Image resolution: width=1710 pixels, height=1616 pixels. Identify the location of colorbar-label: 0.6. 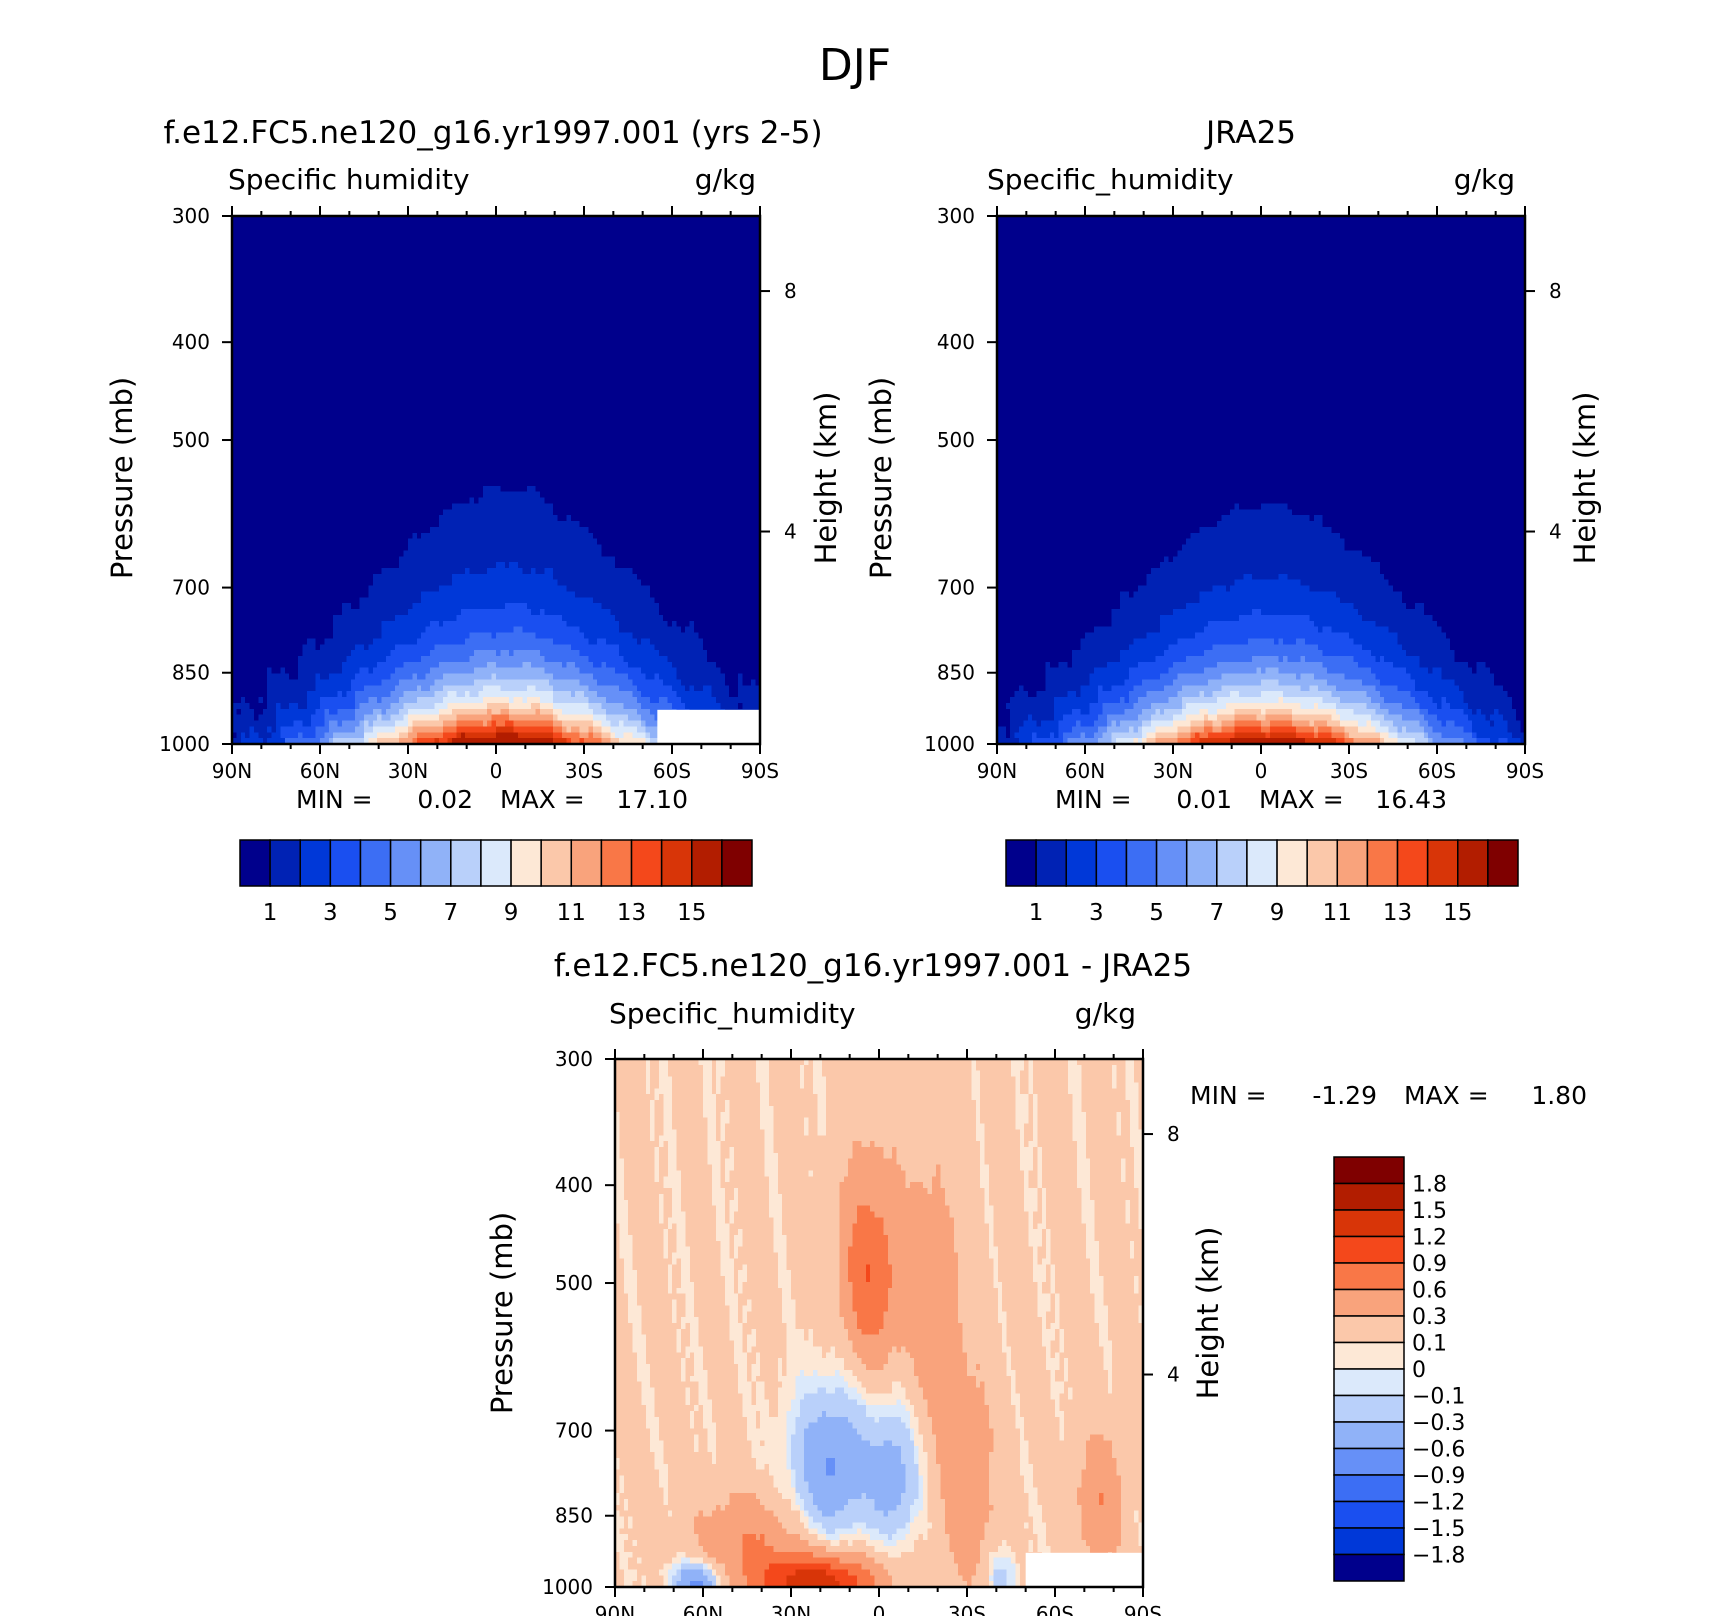
(1429, 1291).